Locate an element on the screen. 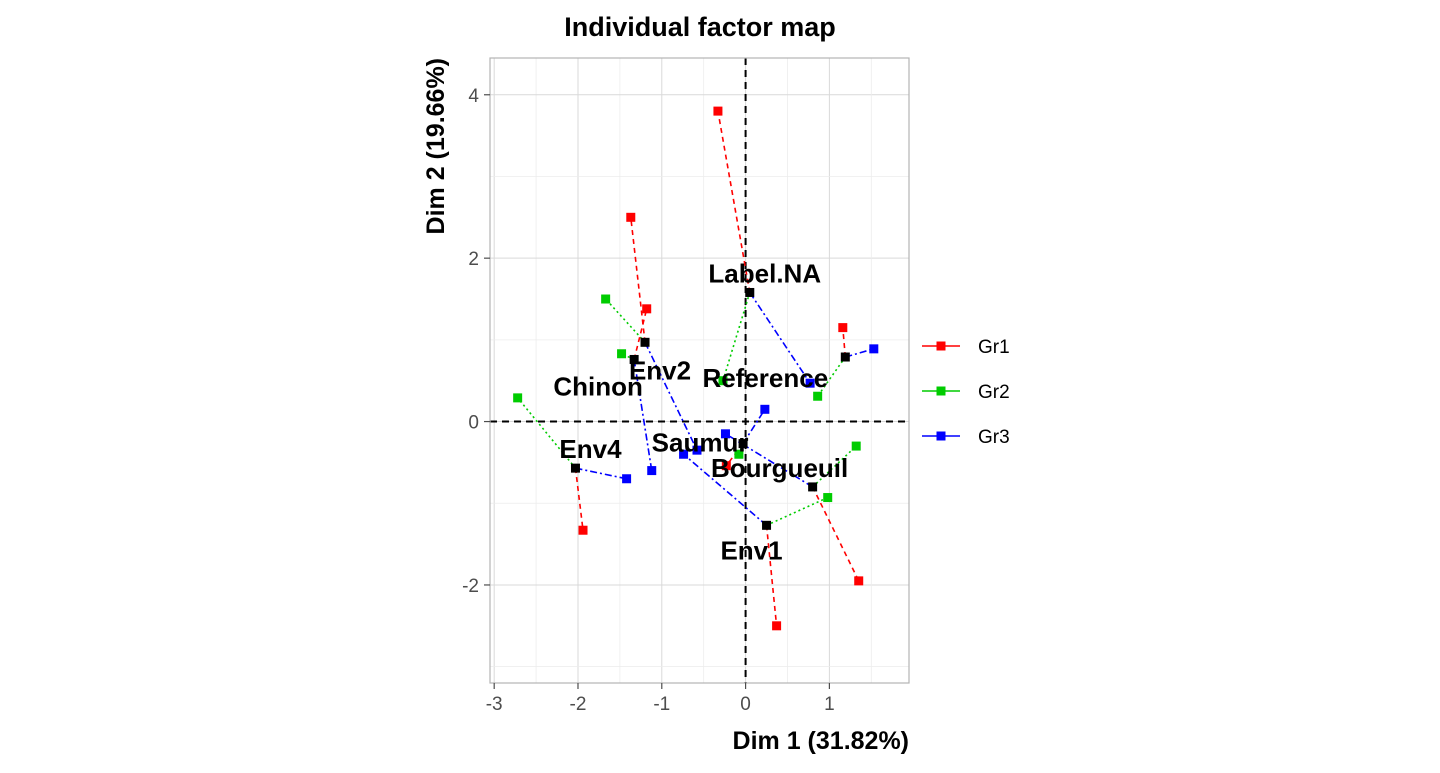 This screenshot has width=1440, height=773. point-label-na-gr2 is located at coordinates (723, 381).